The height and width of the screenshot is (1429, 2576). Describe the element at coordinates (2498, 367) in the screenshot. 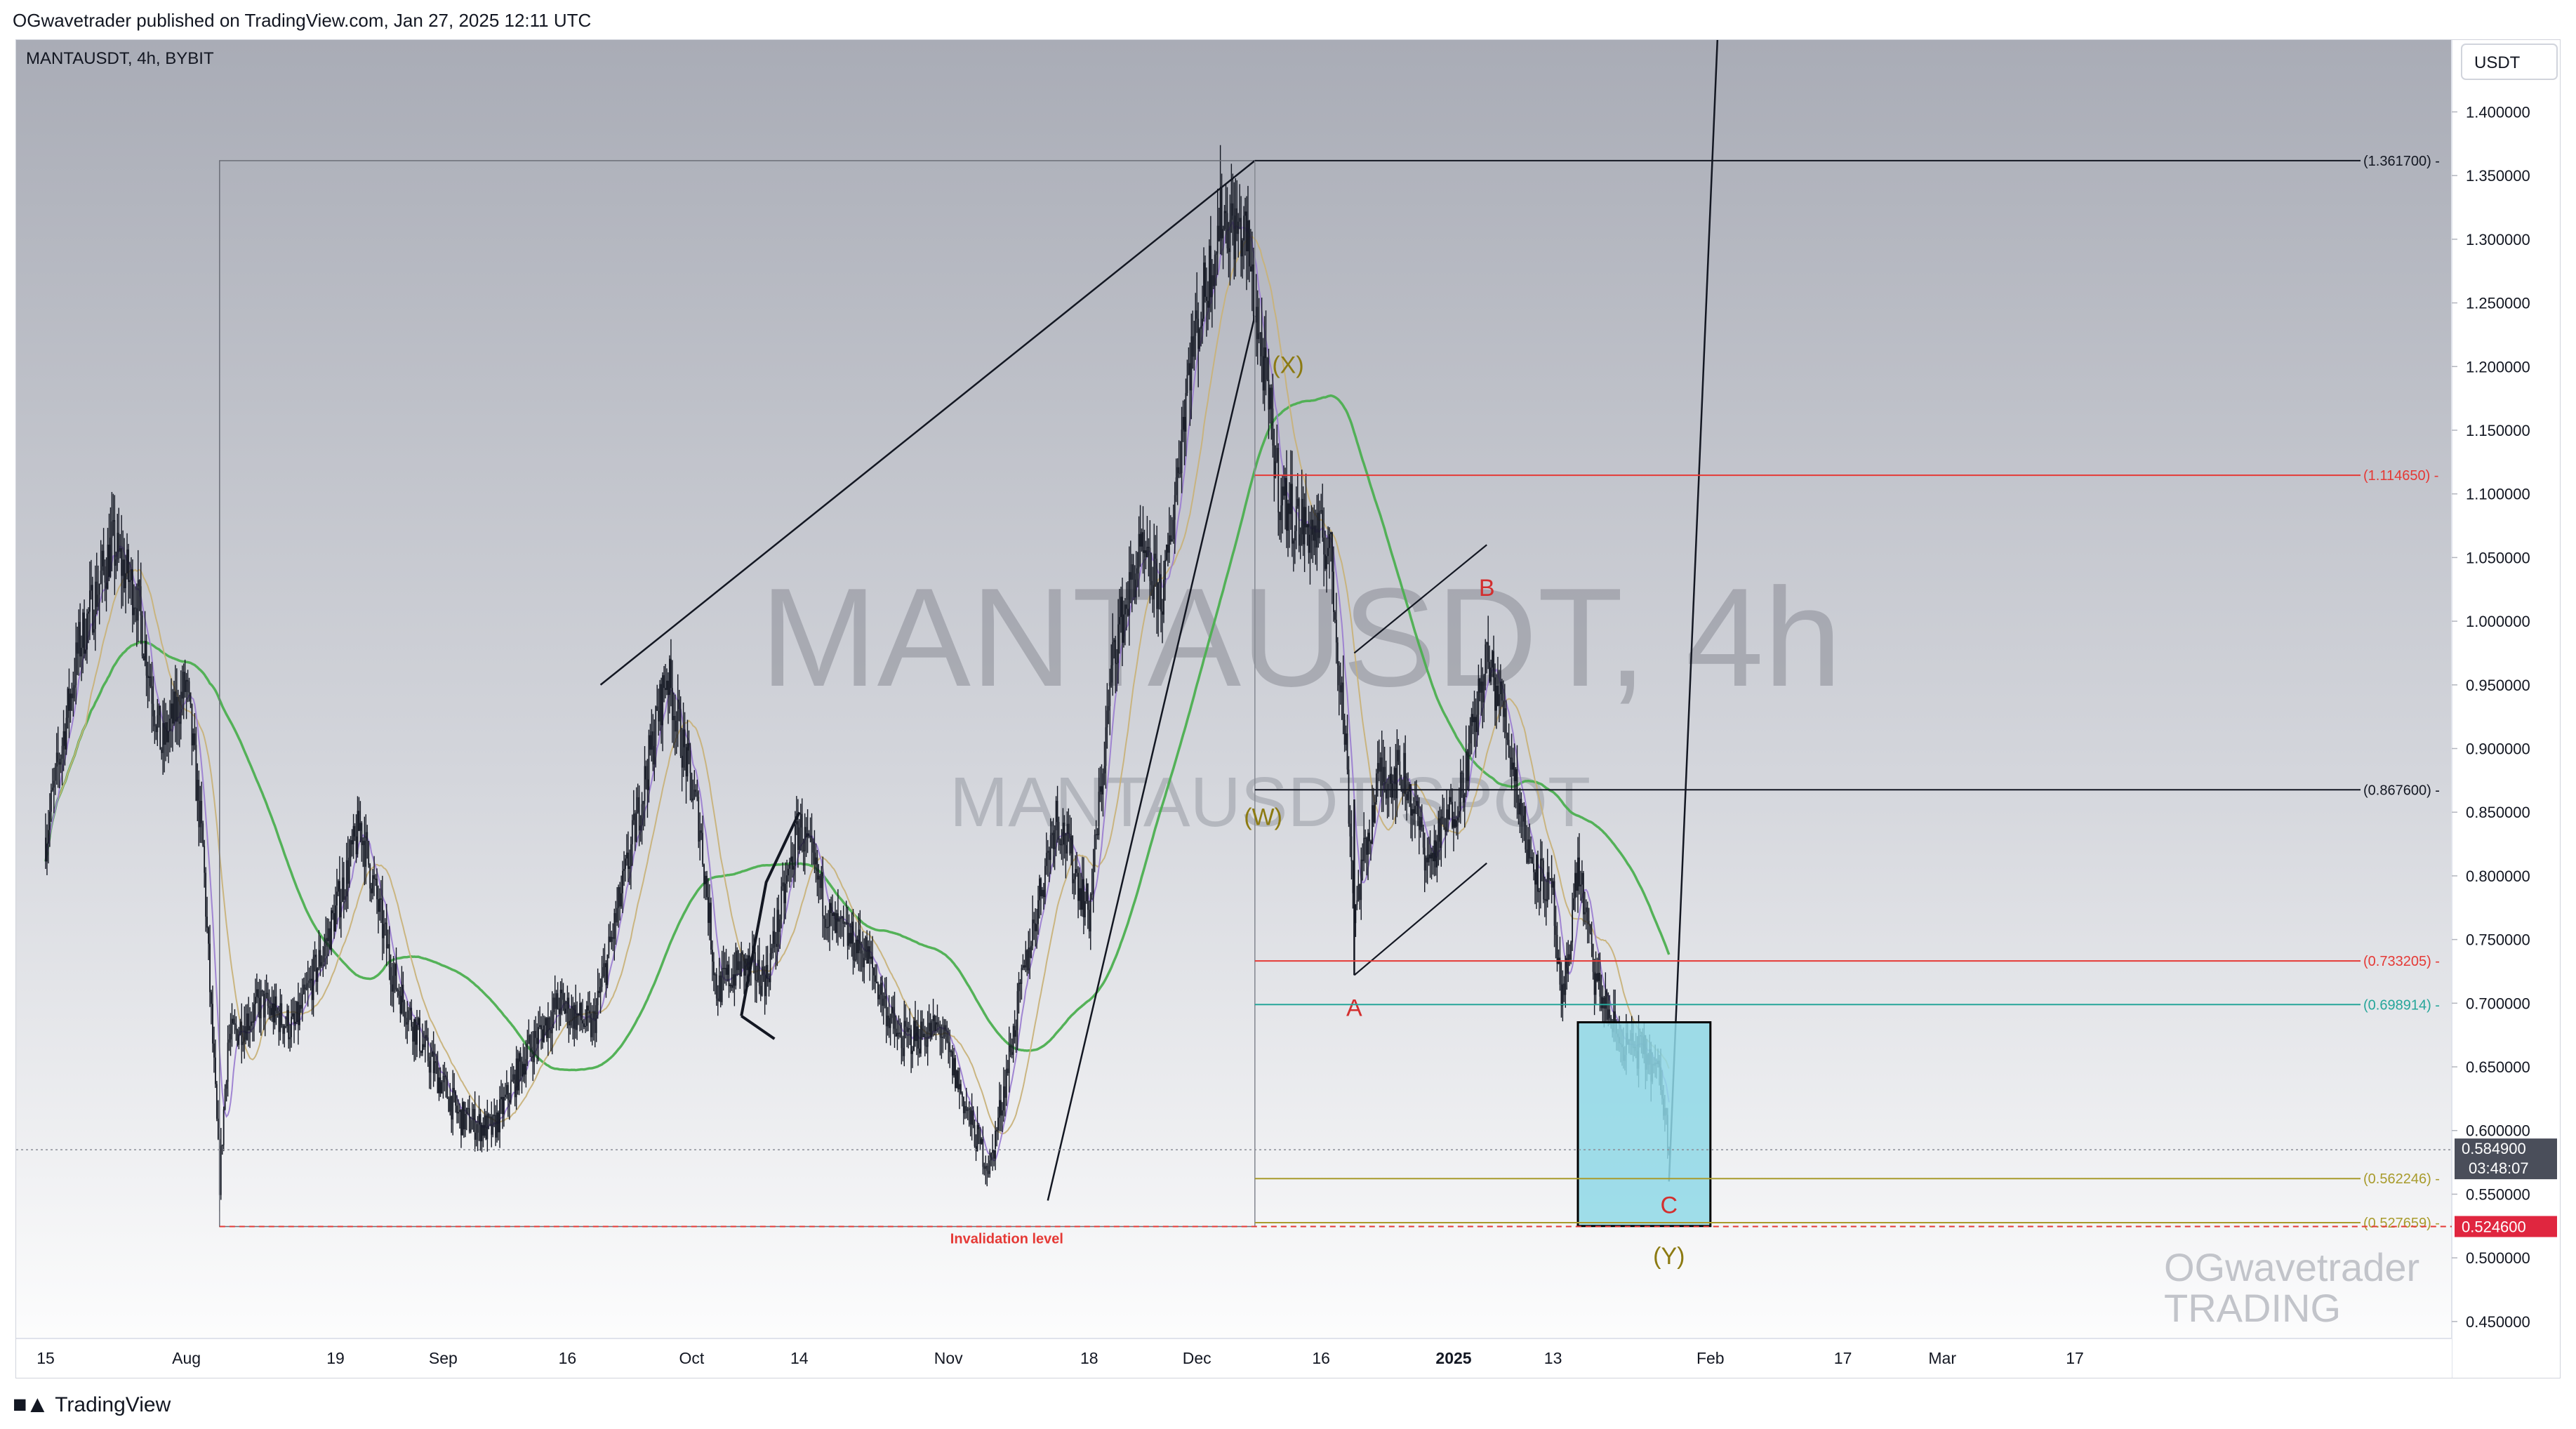

I see `y-tick-label: 1.200000` at that location.